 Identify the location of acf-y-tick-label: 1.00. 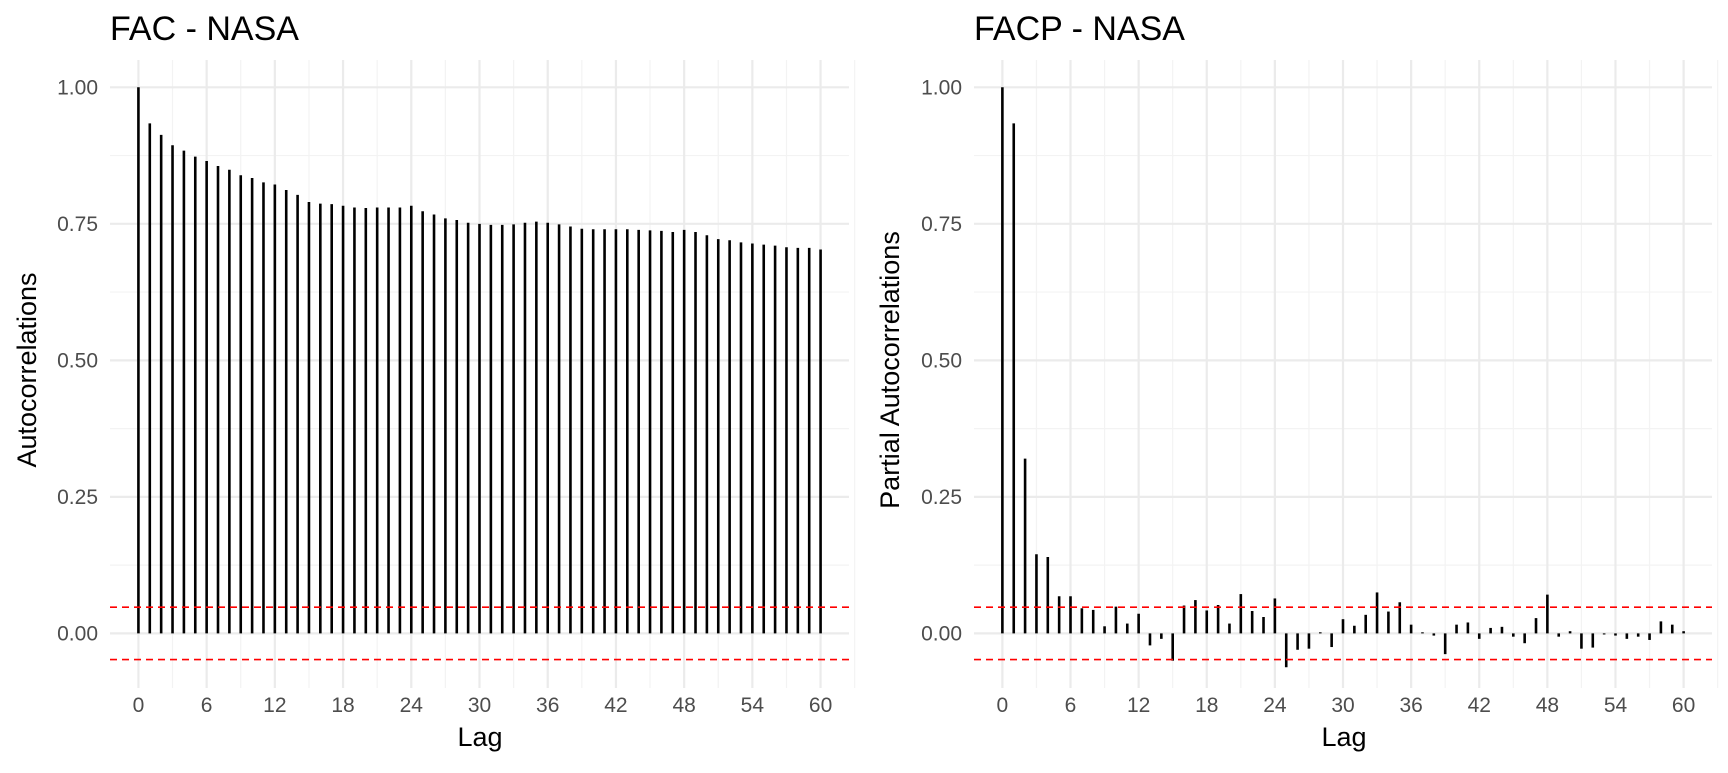
(77, 87).